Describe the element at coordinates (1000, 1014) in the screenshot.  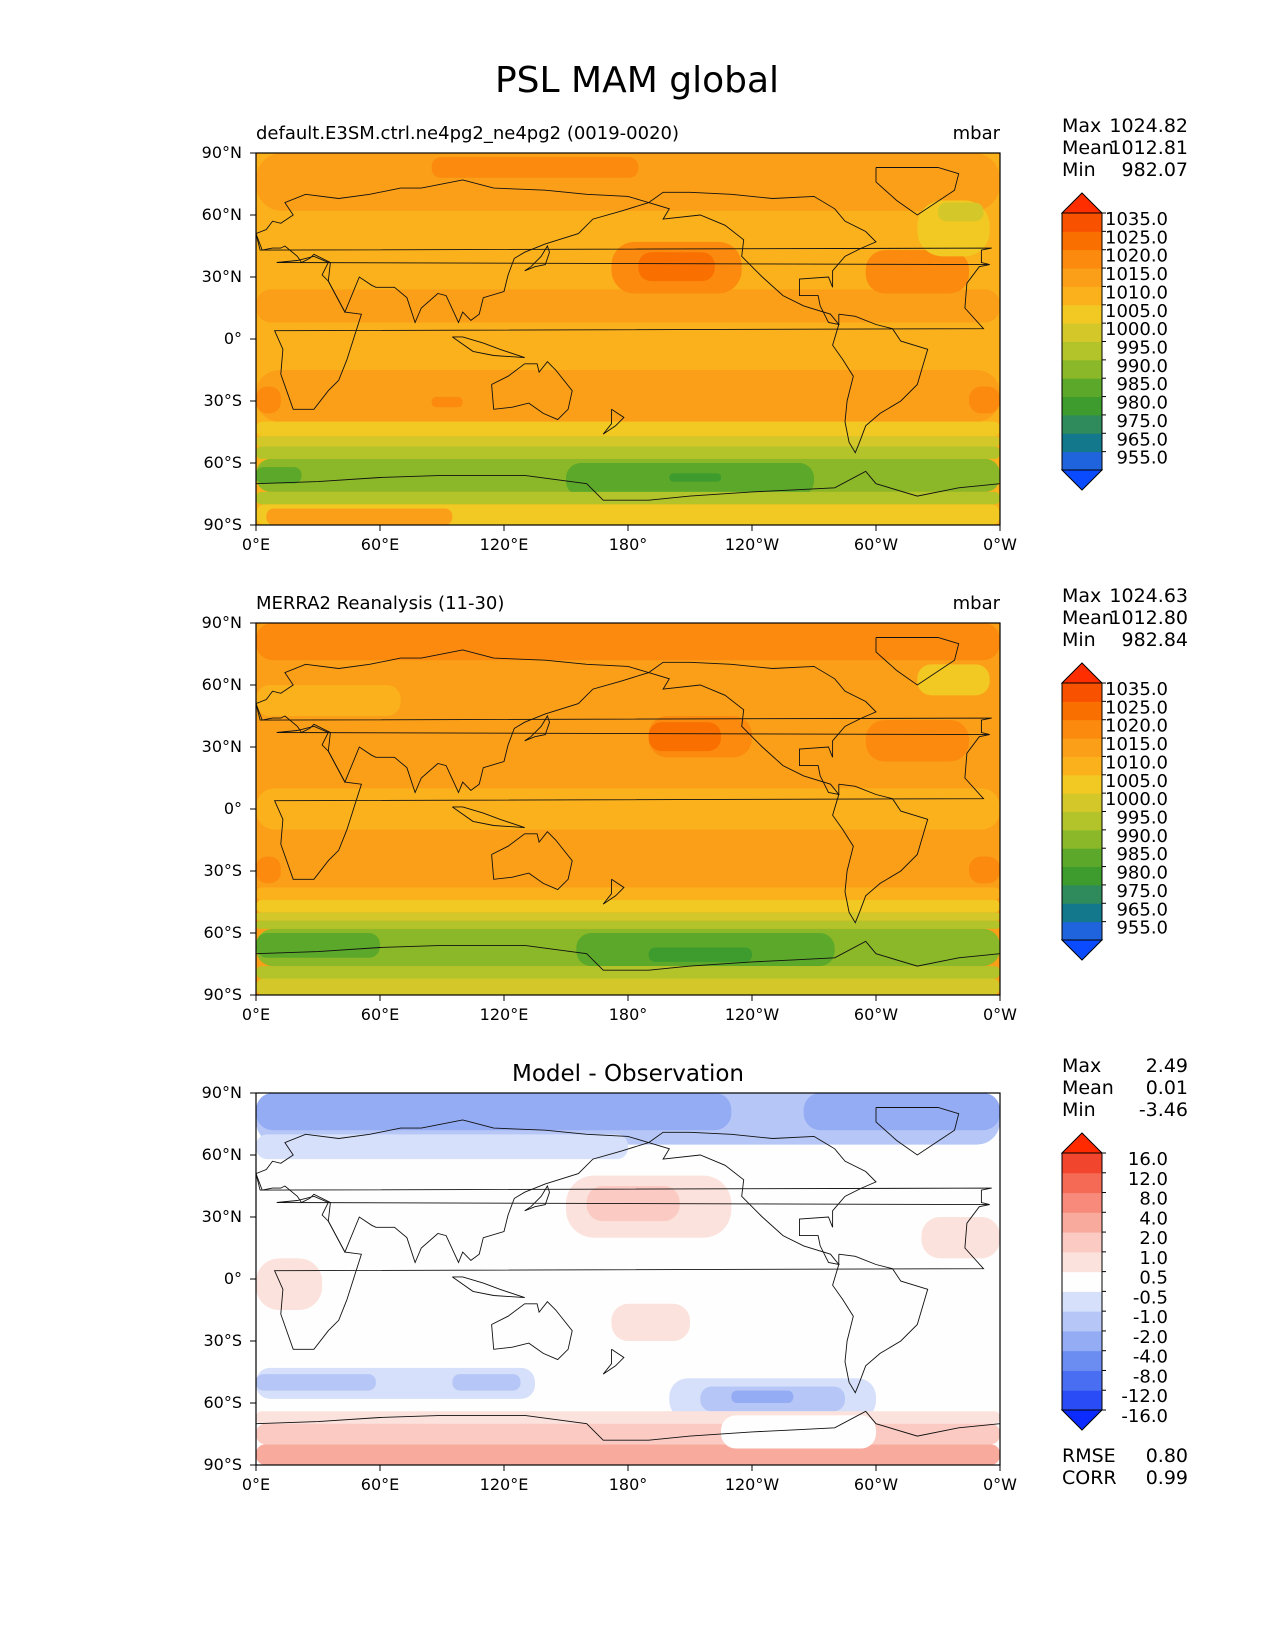
I see `lon-tick-label: 0°W` at that location.